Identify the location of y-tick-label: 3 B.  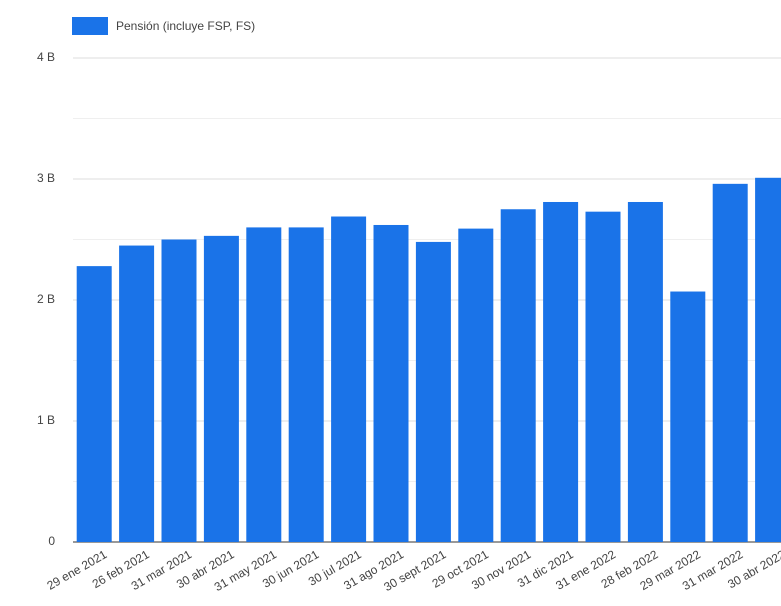
(46, 178).